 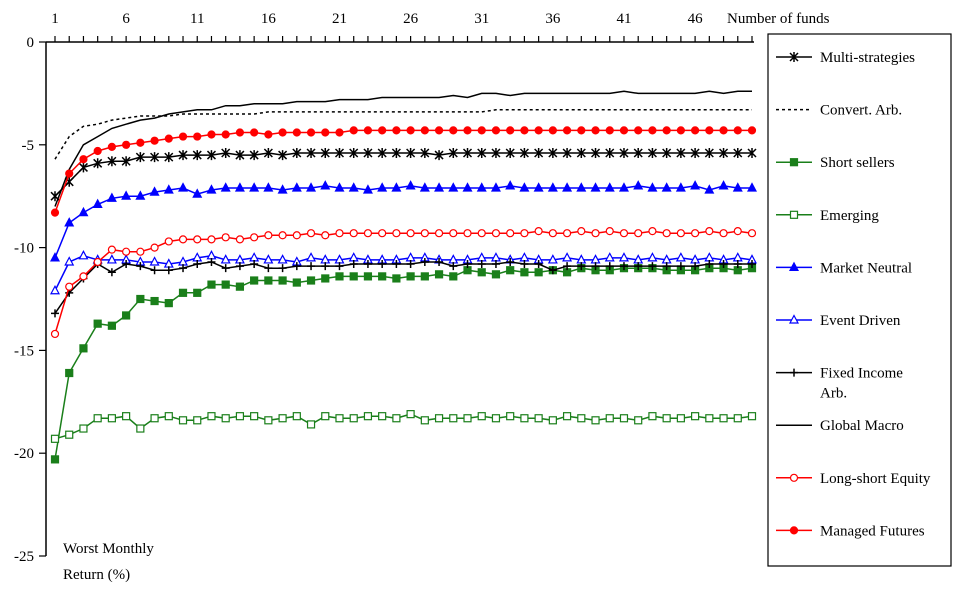 I want to click on legend-label: Arb., so click(x=833, y=394).